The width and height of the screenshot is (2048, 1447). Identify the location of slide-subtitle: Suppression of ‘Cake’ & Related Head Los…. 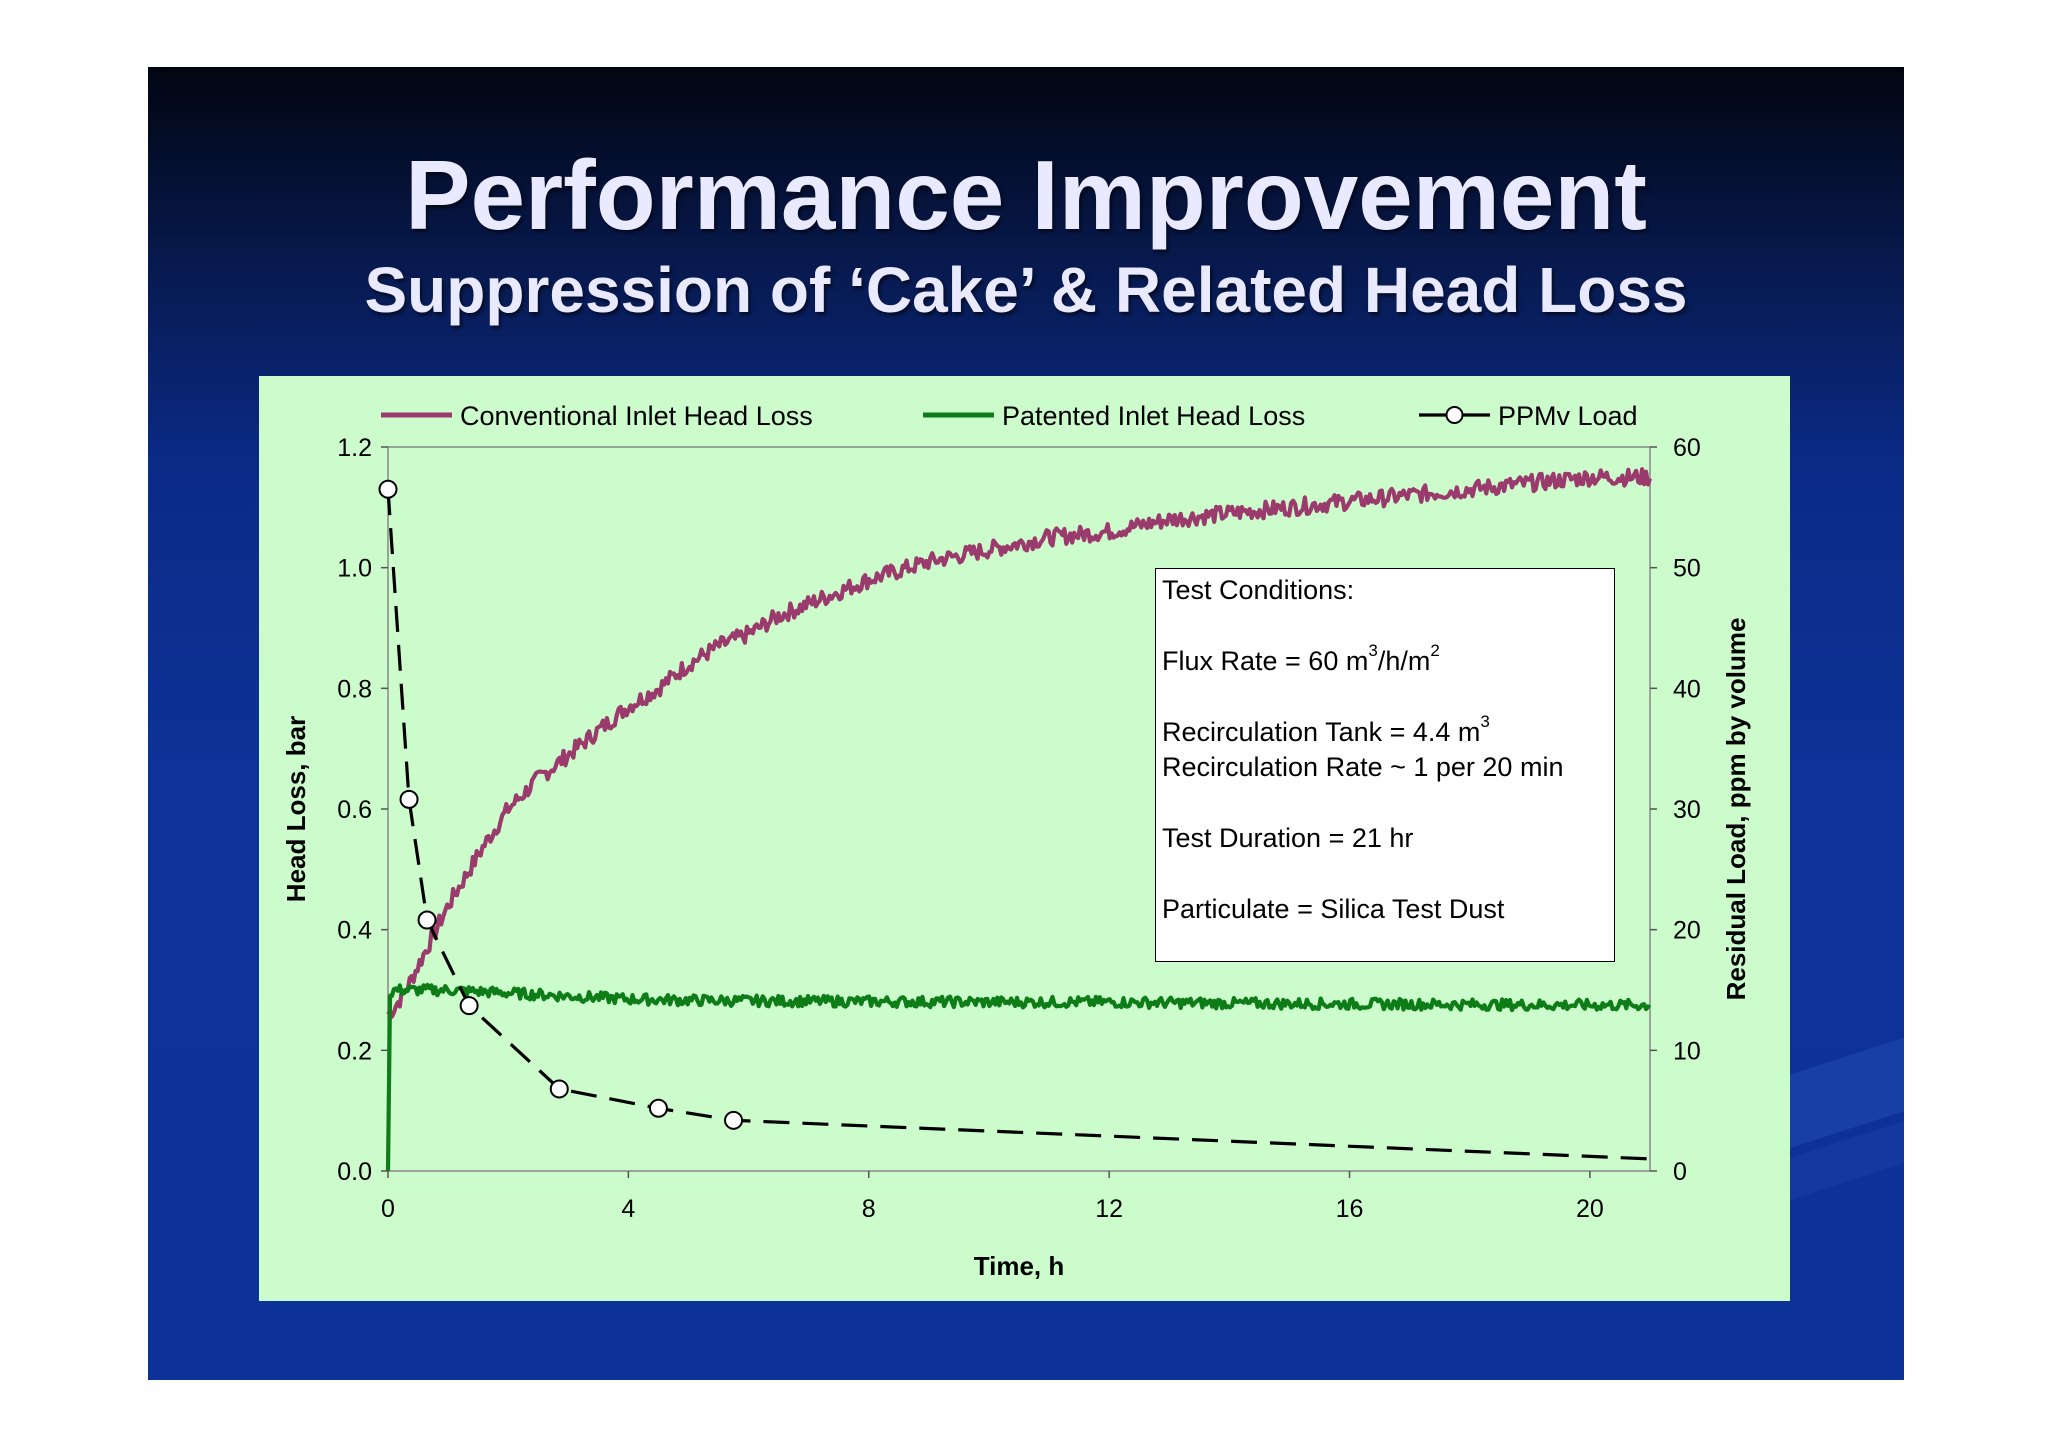
(1026, 290).